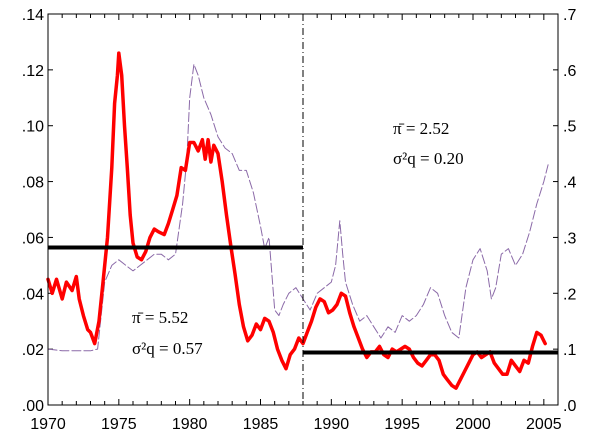 The image size is (589, 444). What do you see at coordinates (119, 424) in the screenshot?
I see `x-tick-label: 1975` at bounding box center [119, 424].